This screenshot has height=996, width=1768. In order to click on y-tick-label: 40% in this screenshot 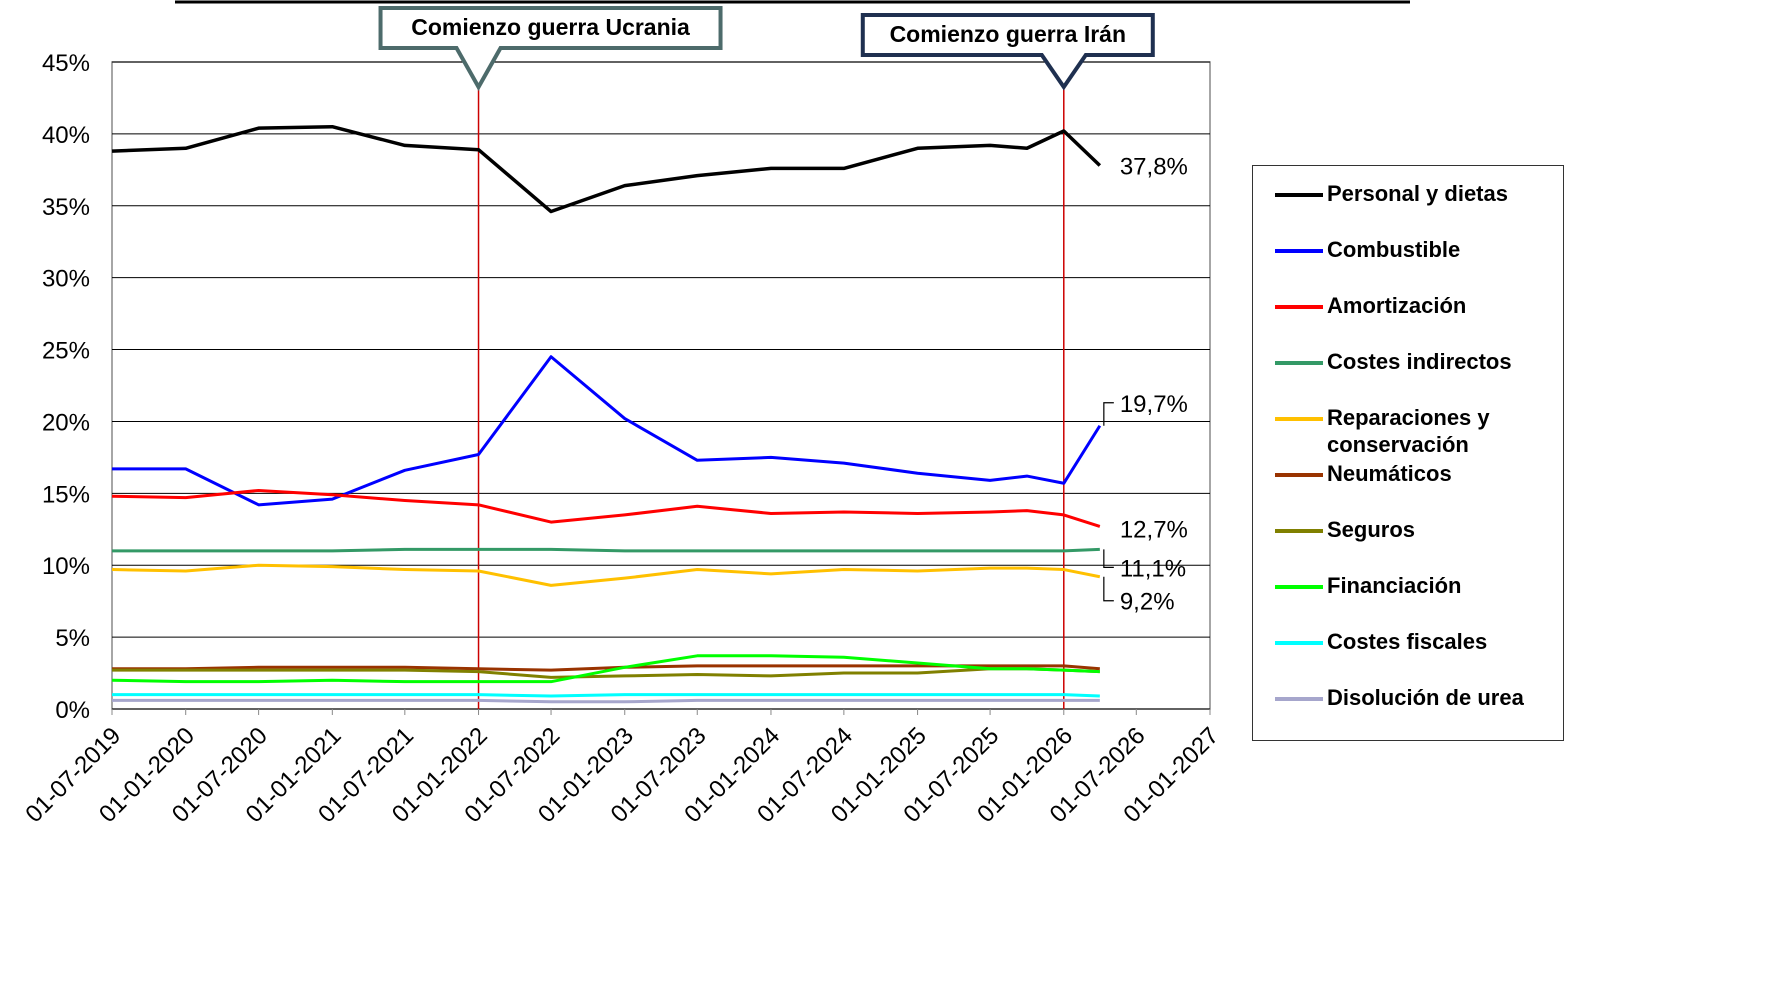, I will do `click(66, 135)`.